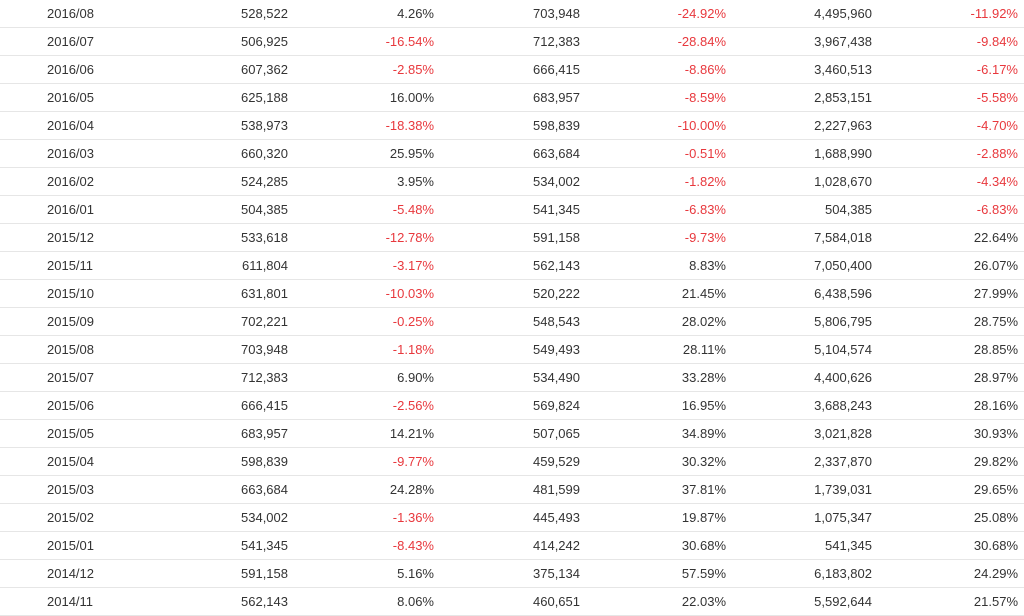 This screenshot has width=1024, height=616. What do you see at coordinates (703, 601) in the screenshot?
I see `cell-change-2: 22.03%` at bounding box center [703, 601].